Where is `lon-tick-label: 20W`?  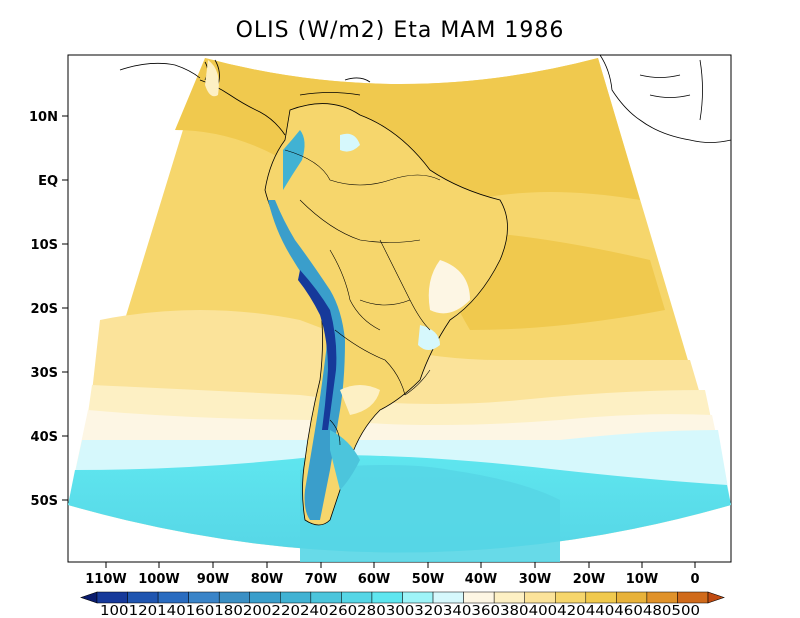 lon-tick-label: 20W is located at coordinates (589, 579).